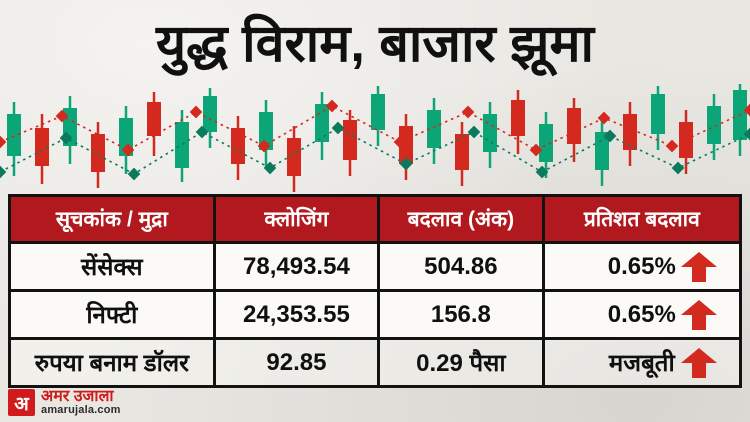 Image resolution: width=750 pixels, height=422 pixels. I want to click on col-header-closing: क्लोजिंग, so click(296, 219).